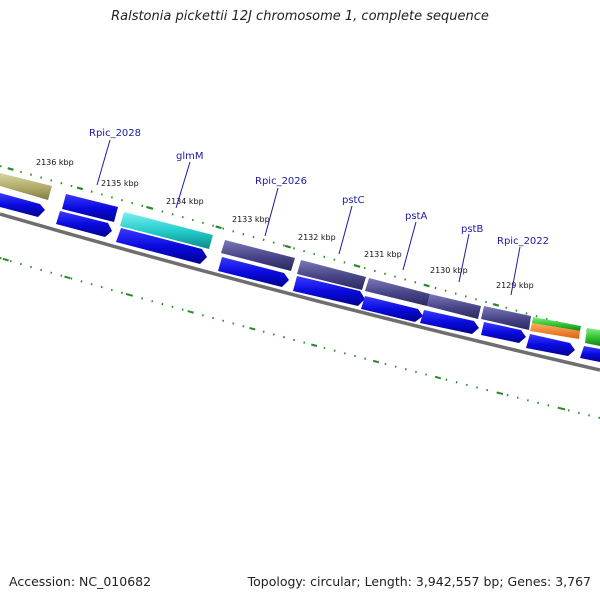  What do you see at coordinates (515, 285) in the screenshot?
I see `kbp-label: 2129 kbp` at bounding box center [515, 285].